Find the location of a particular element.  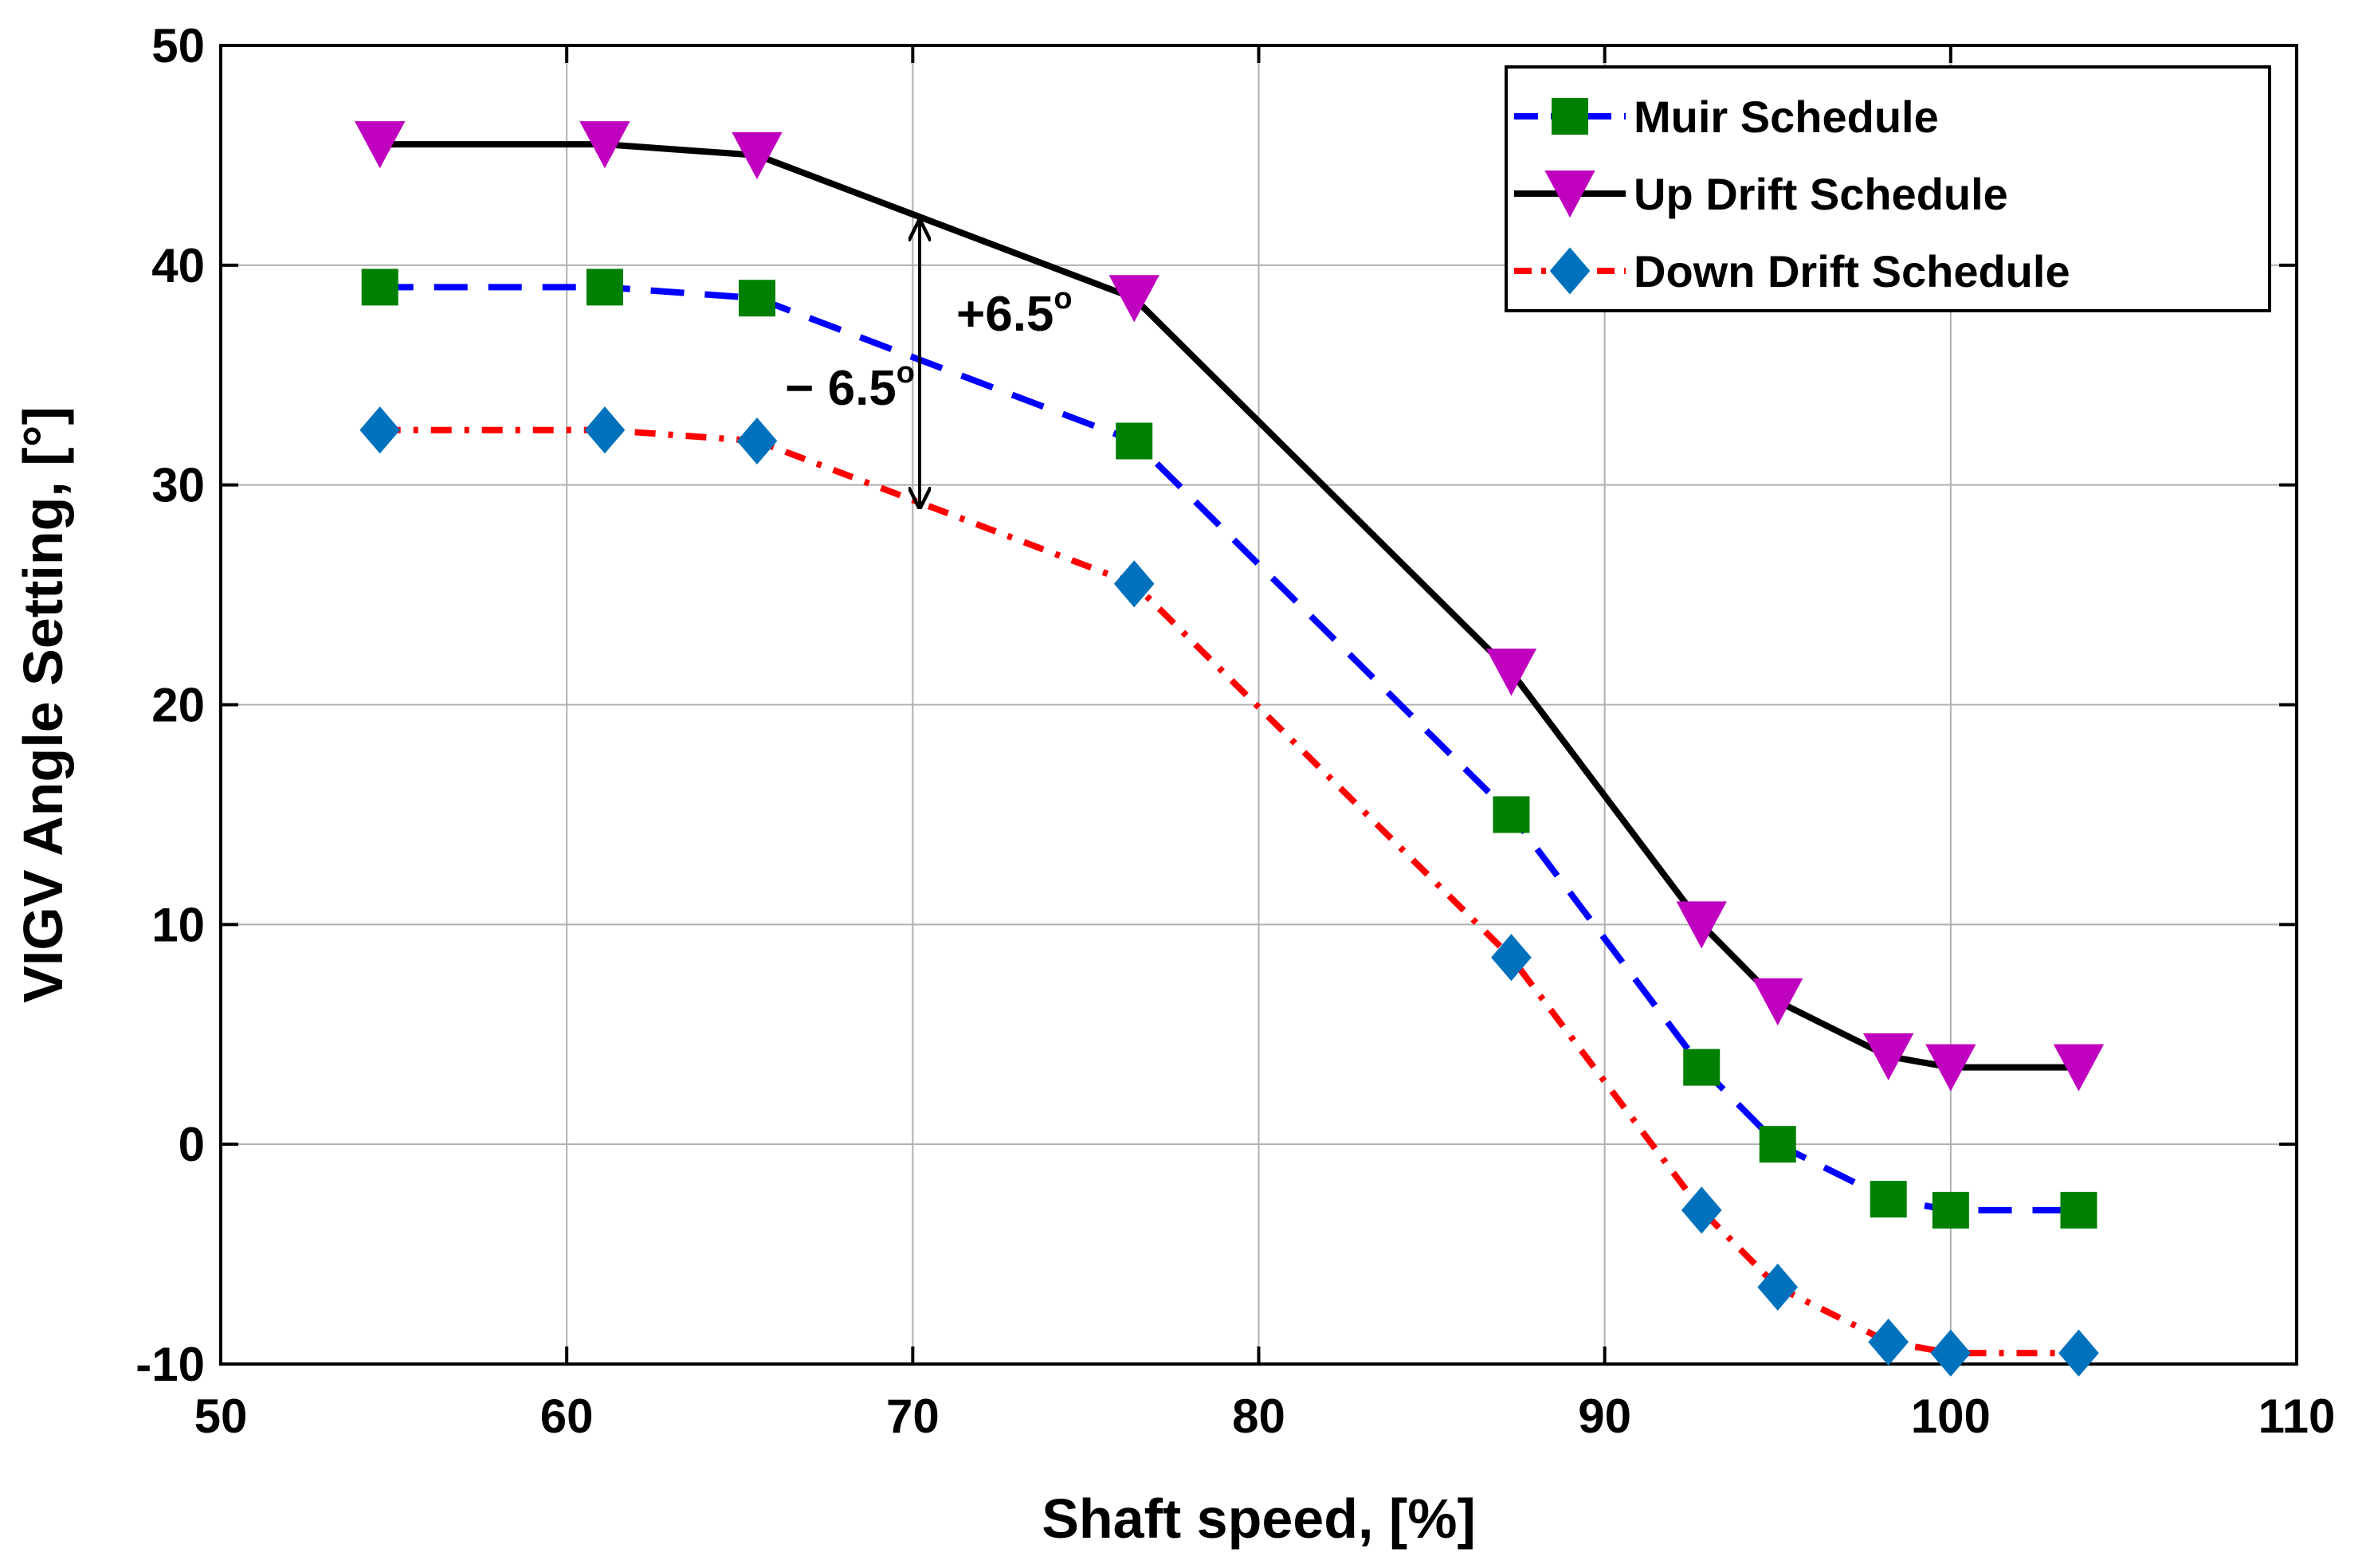

x-tick-label: 50 is located at coordinates (221, 1416).